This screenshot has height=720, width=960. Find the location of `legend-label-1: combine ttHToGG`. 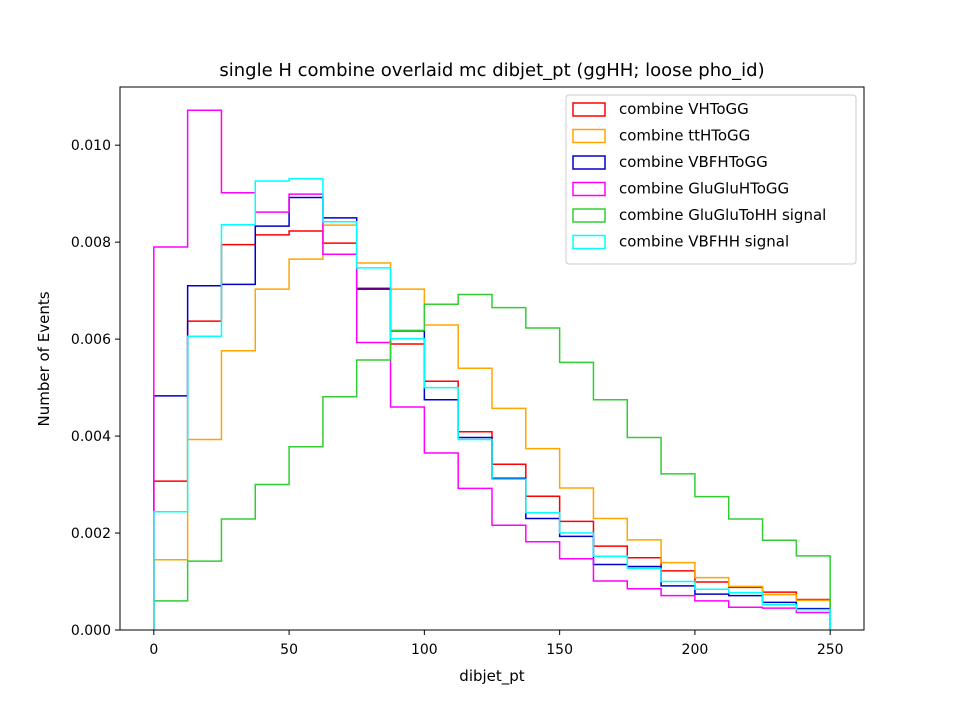

legend-label-1: combine ttHToGG is located at coordinates (684, 136).